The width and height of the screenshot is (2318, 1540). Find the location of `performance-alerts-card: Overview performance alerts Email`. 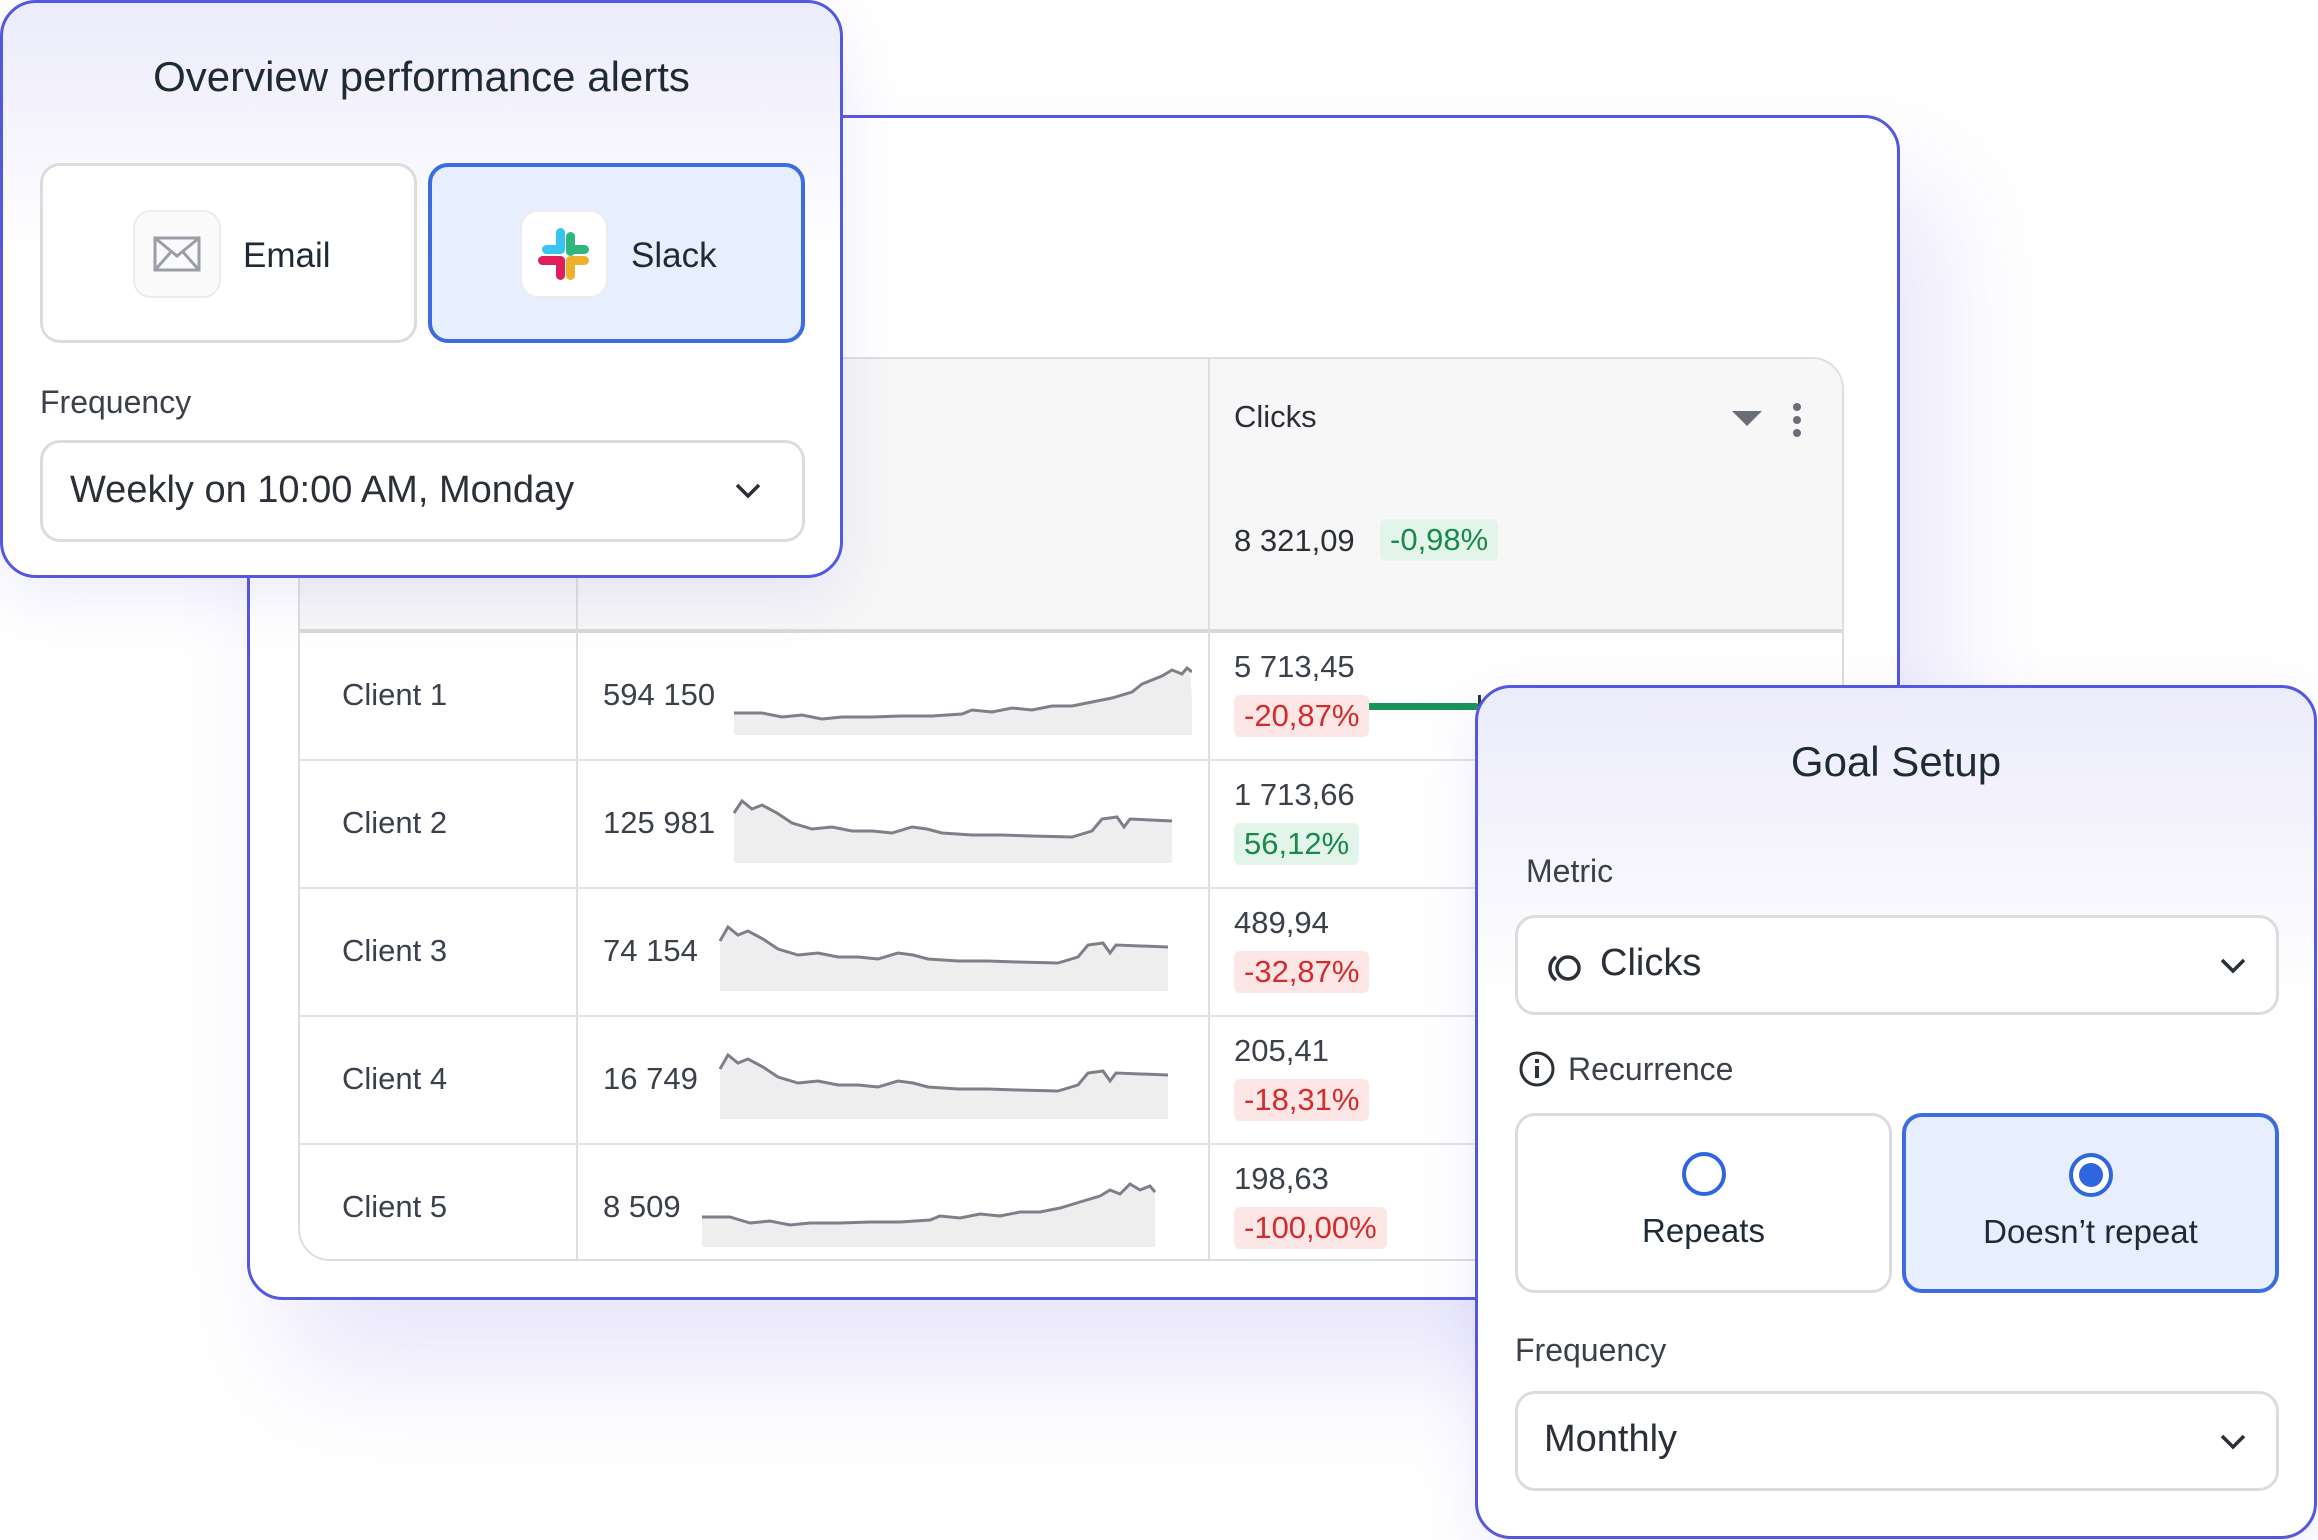

performance-alerts-card: Overview performance alerts Email is located at coordinates (421, 289).